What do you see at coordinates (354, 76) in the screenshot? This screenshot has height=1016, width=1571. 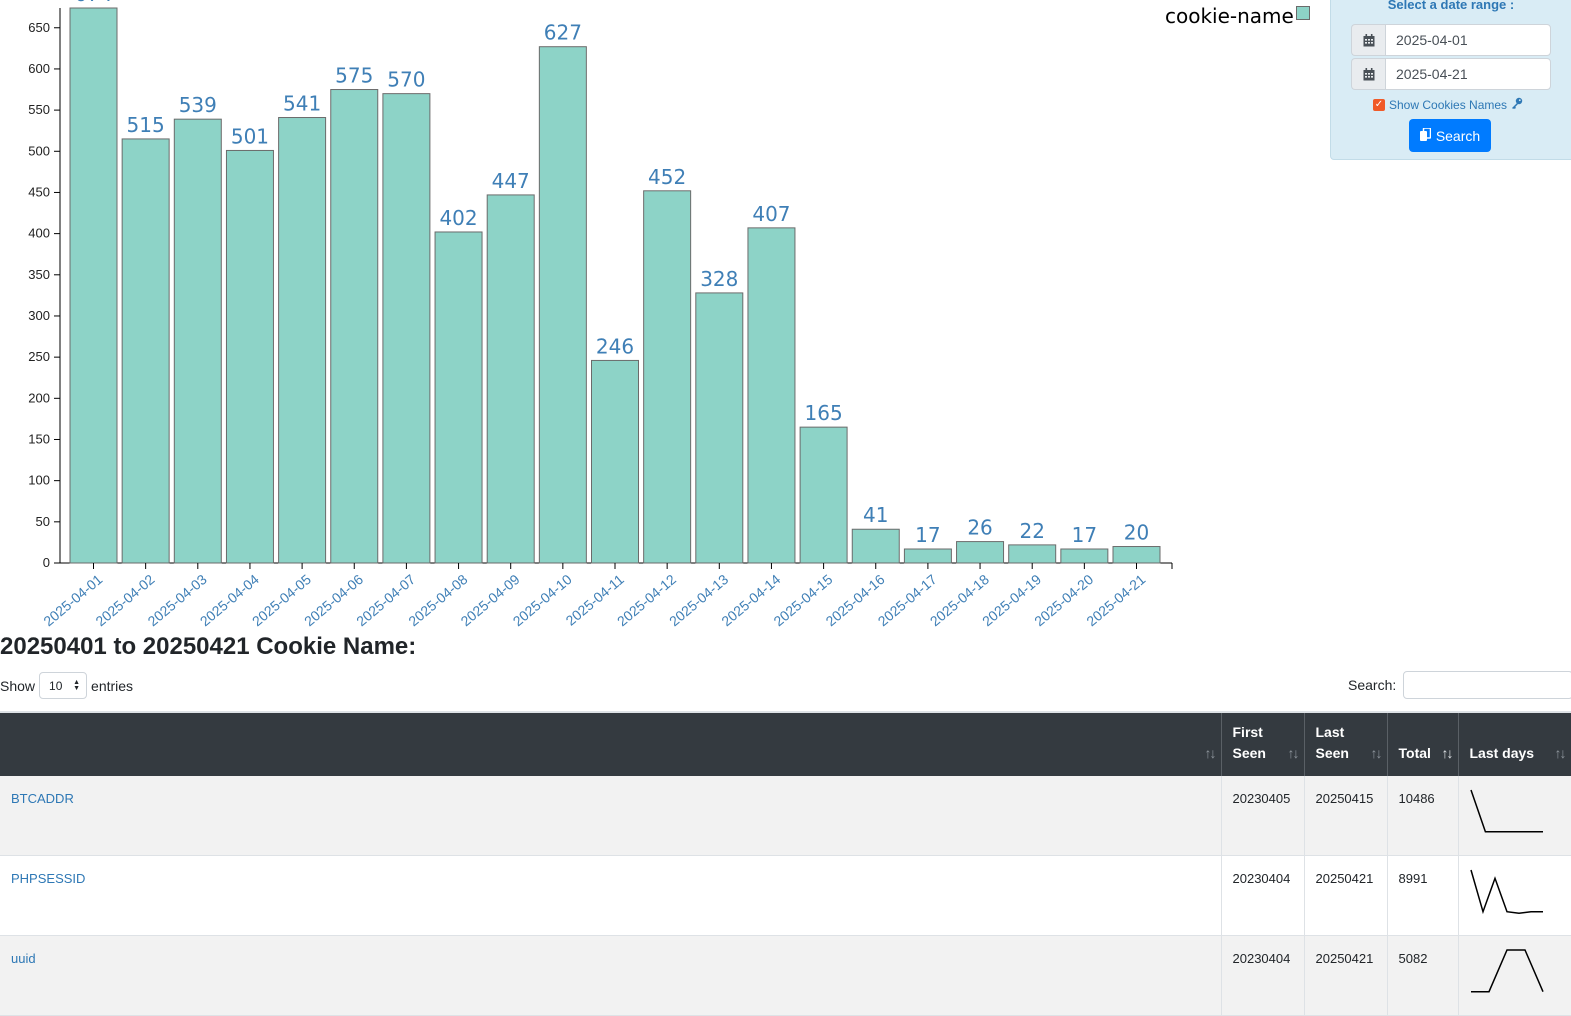 I see `bar-value-label: 575` at bounding box center [354, 76].